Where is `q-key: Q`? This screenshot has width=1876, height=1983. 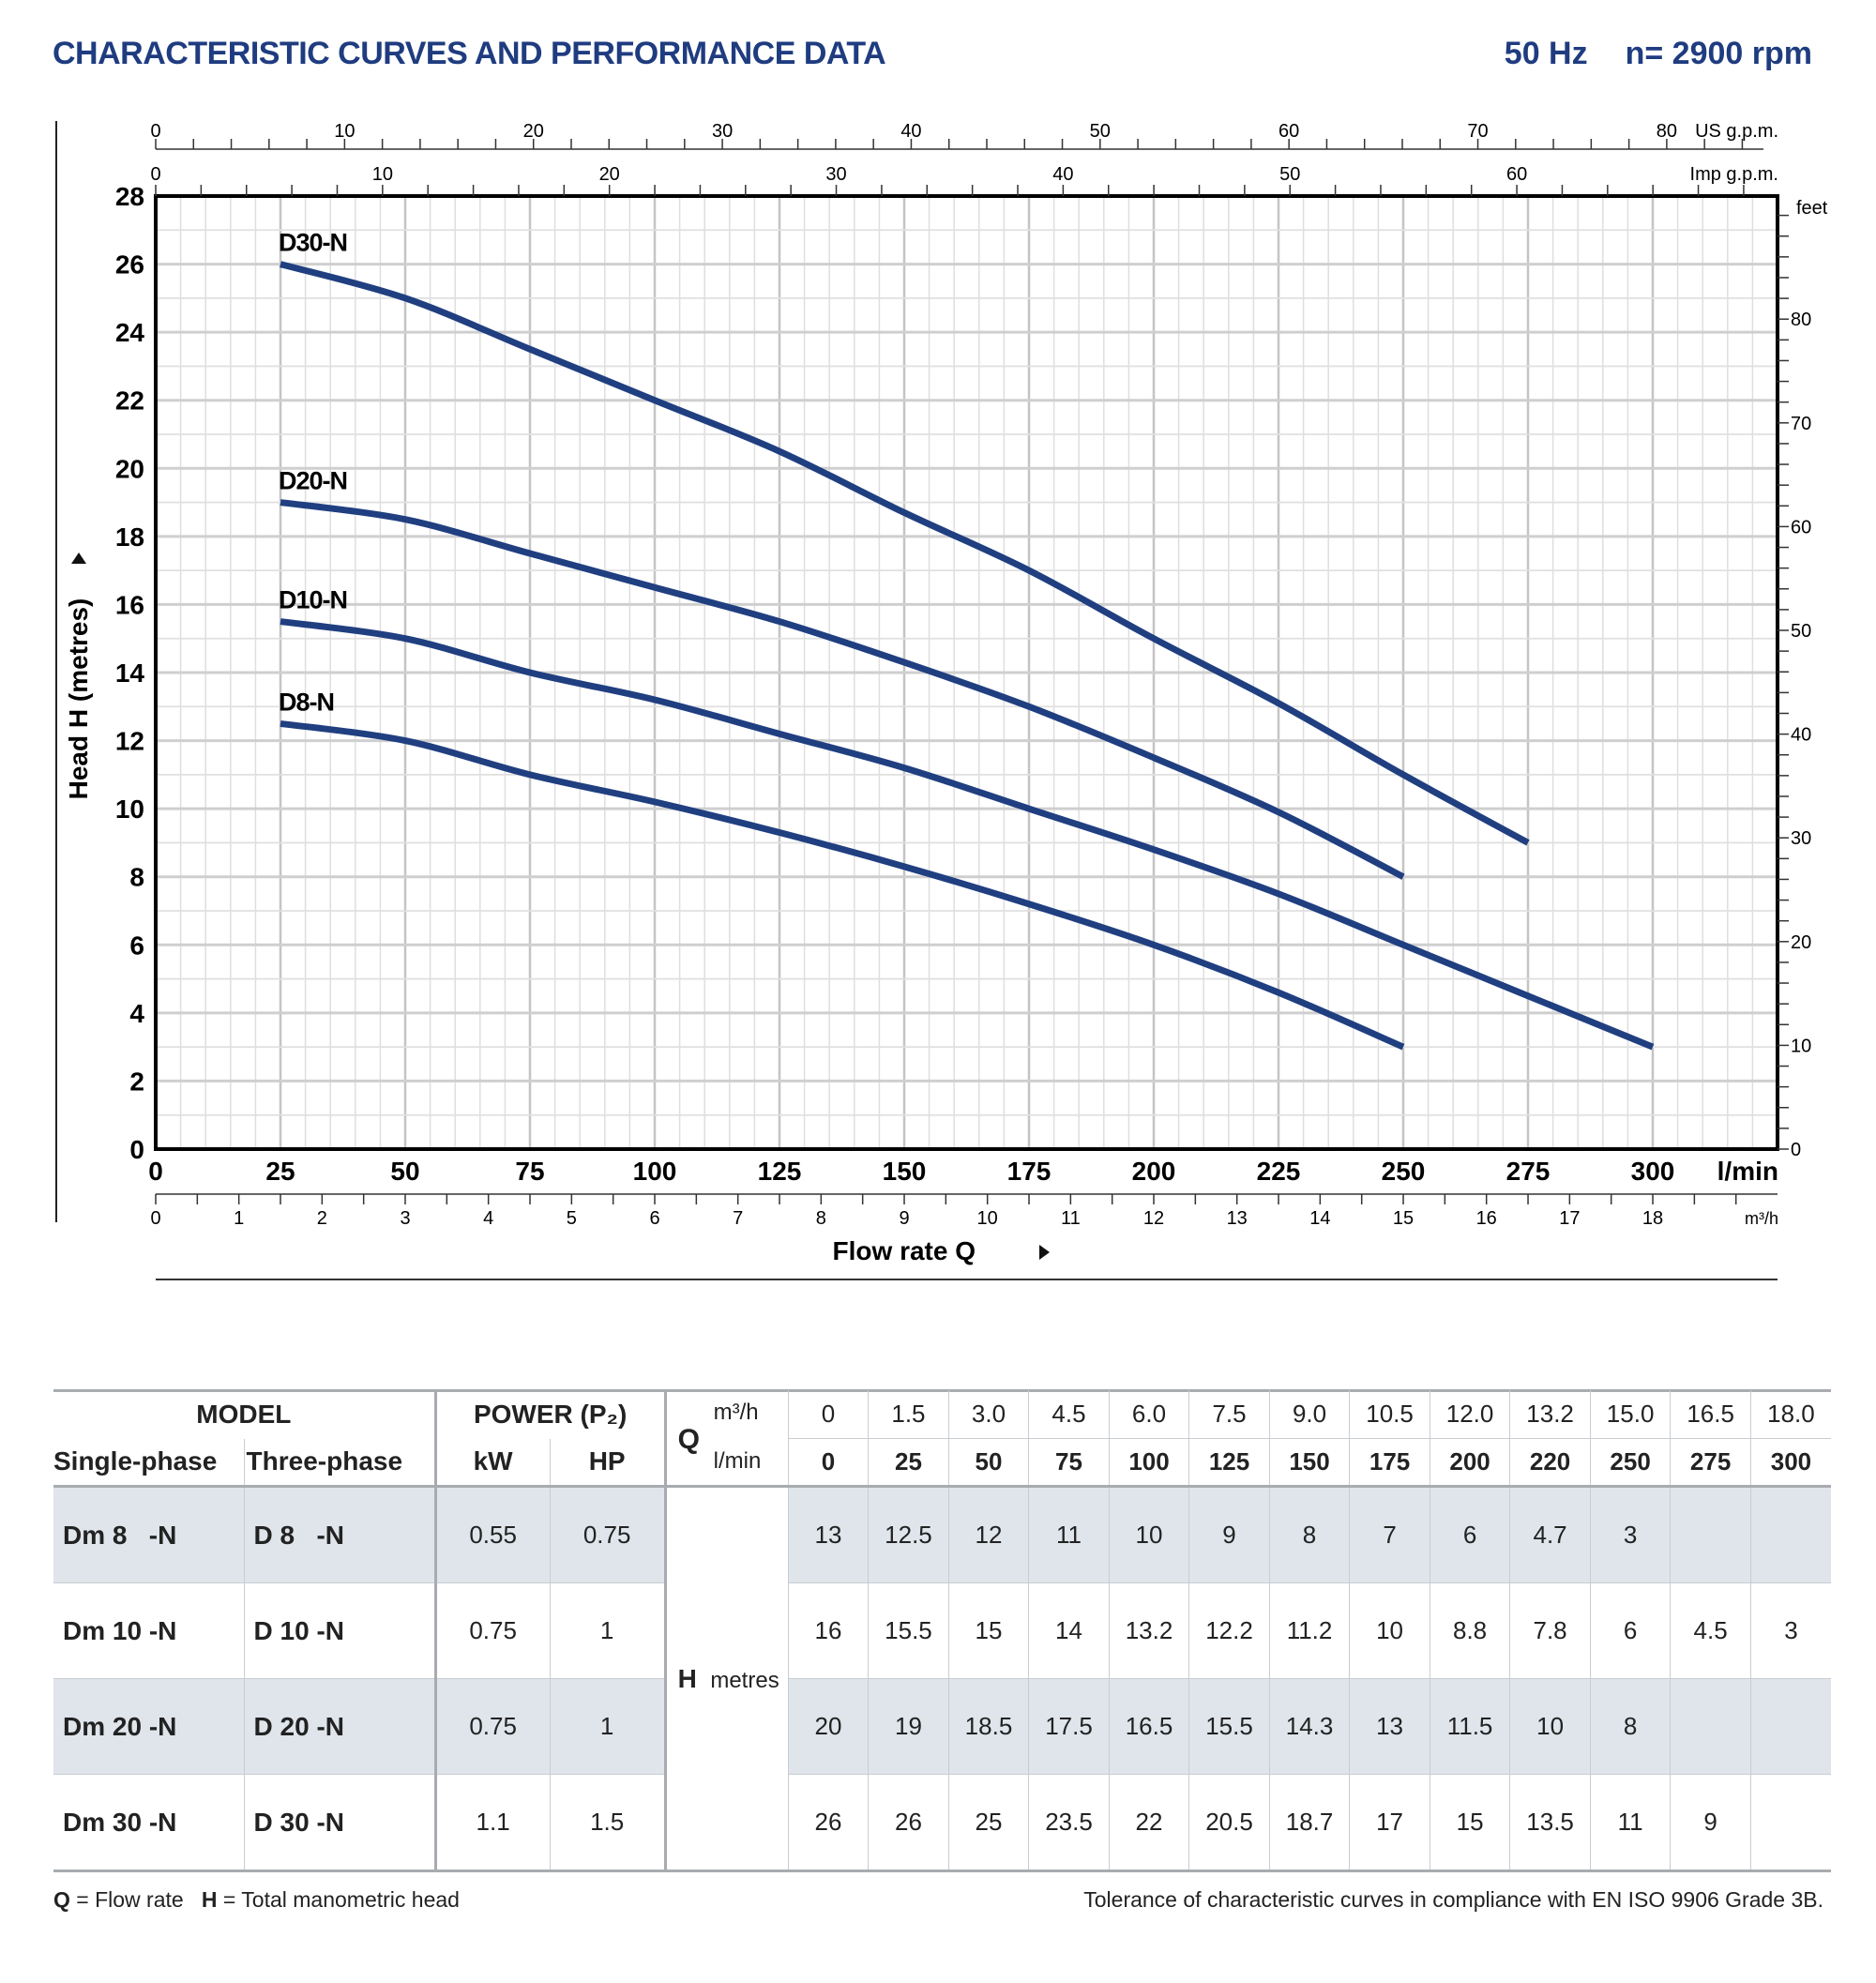
q-key: Q is located at coordinates (61, 1899).